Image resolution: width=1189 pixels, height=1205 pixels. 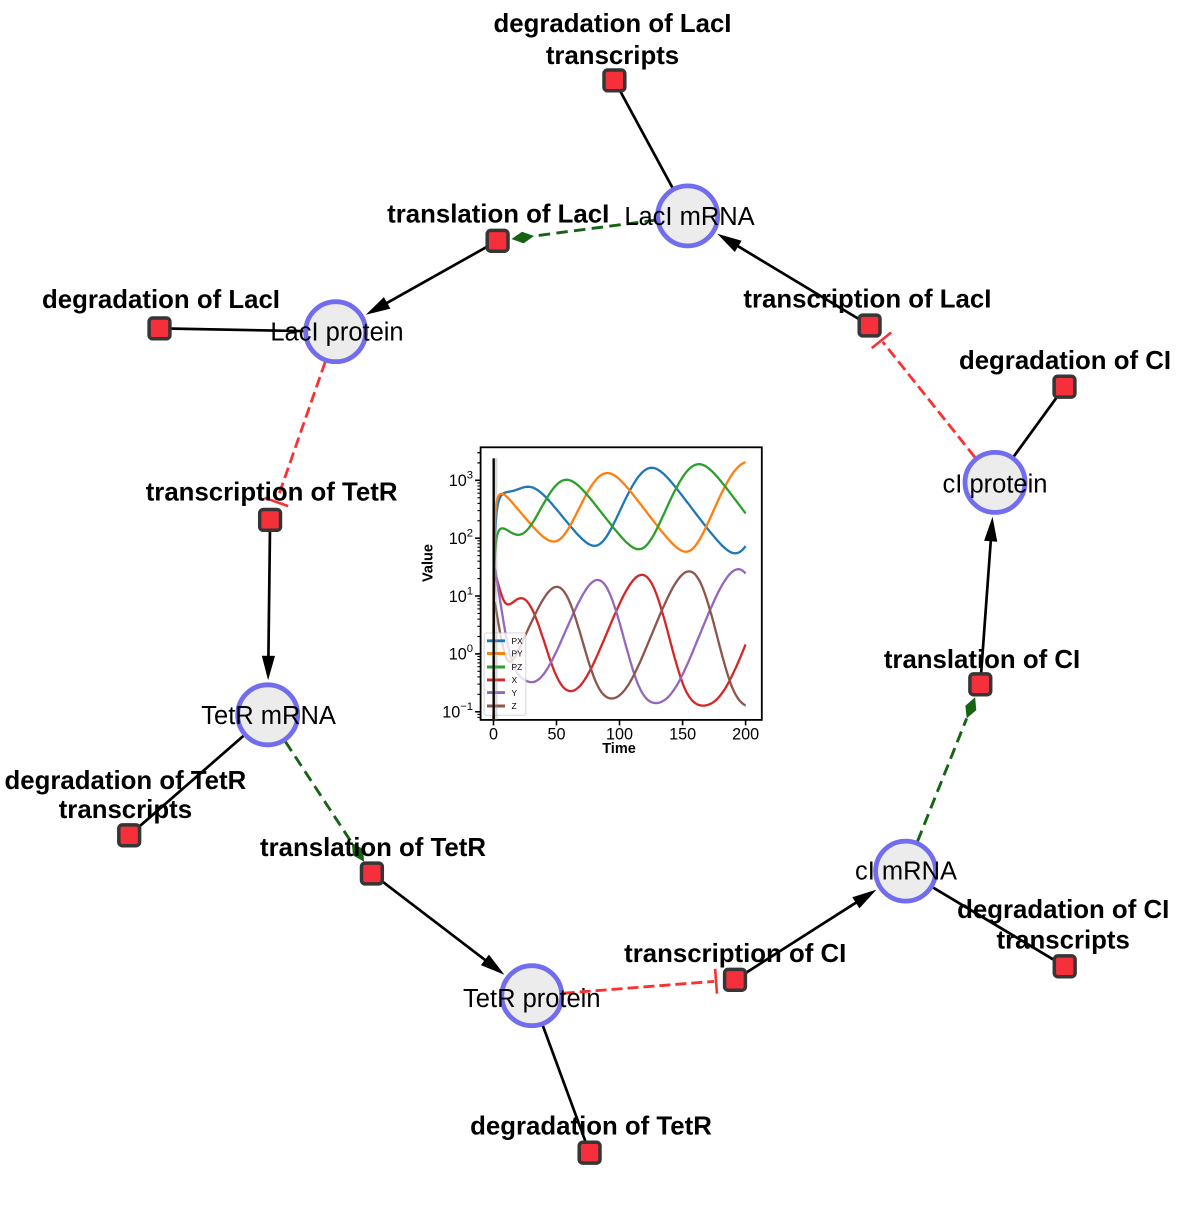 What do you see at coordinates (514, 706) in the screenshot?
I see `svg-text: Z` at bounding box center [514, 706].